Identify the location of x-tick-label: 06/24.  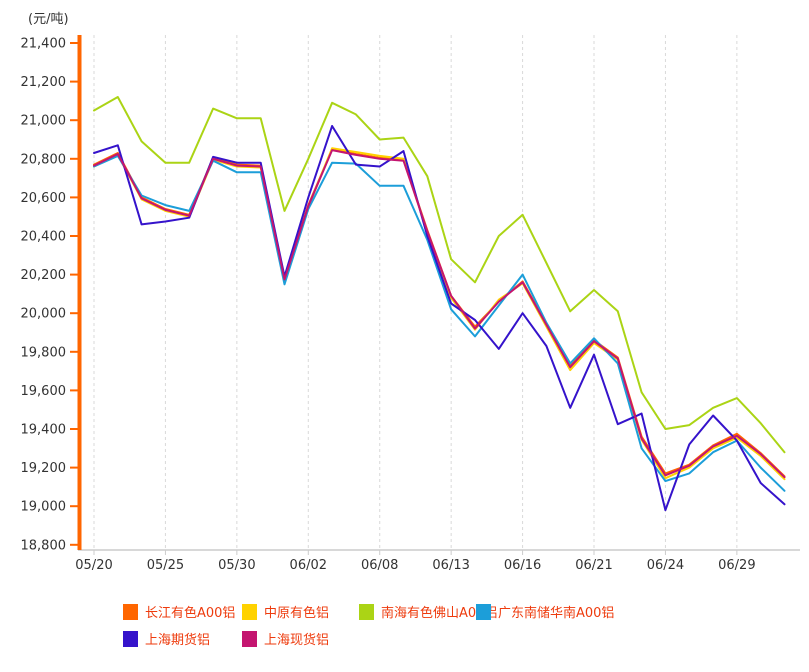
(665, 565).